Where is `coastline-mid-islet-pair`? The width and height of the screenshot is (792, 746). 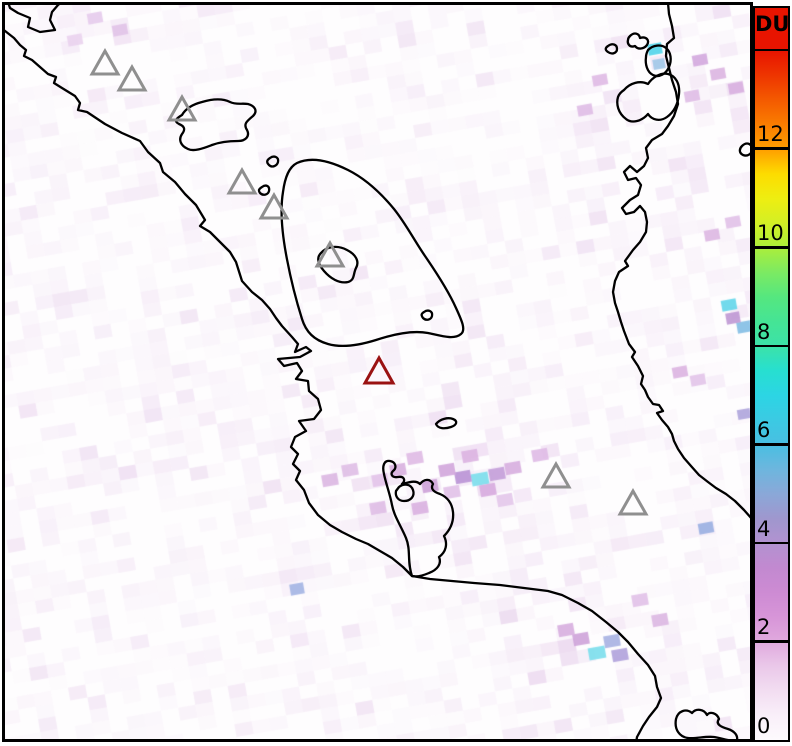 coastline-mid-islet-pair is located at coordinates (446, 423).